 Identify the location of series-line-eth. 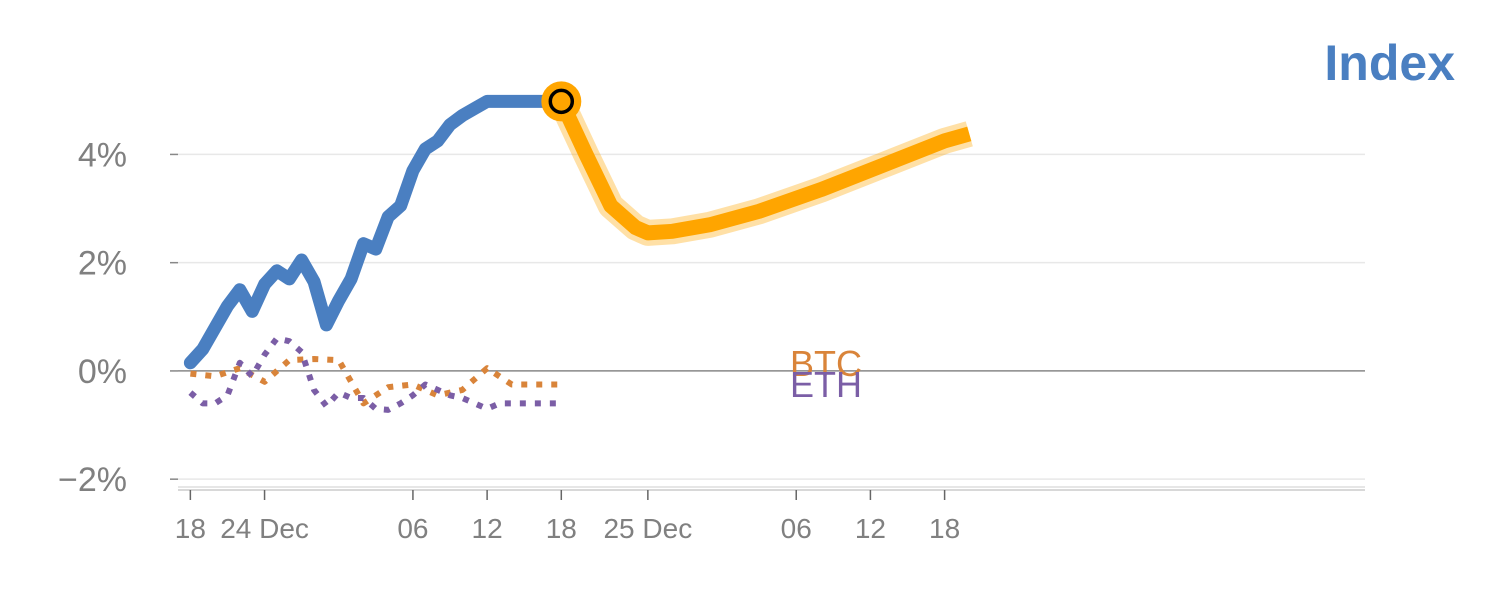
(375, 374).